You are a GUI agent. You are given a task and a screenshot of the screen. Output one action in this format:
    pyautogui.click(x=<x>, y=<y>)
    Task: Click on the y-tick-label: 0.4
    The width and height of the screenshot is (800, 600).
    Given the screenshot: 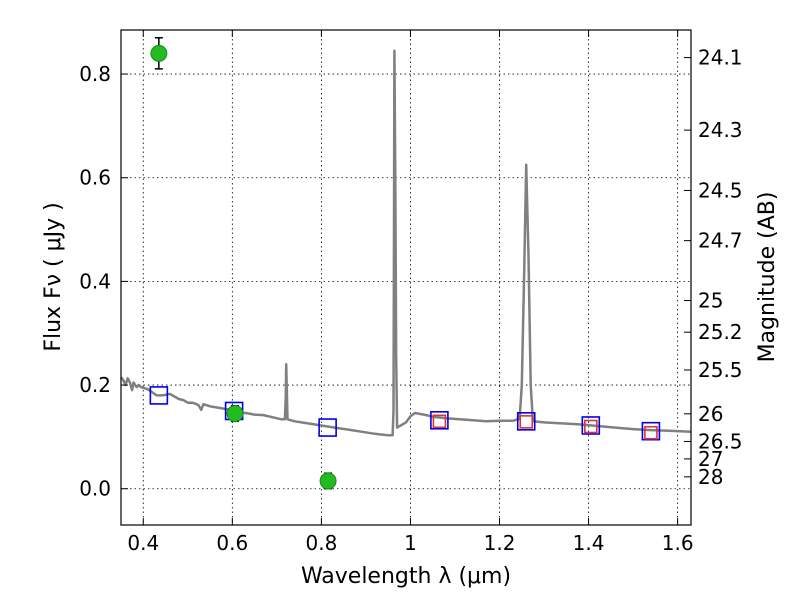 What is the action you would take?
    pyautogui.click(x=95, y=281)
    